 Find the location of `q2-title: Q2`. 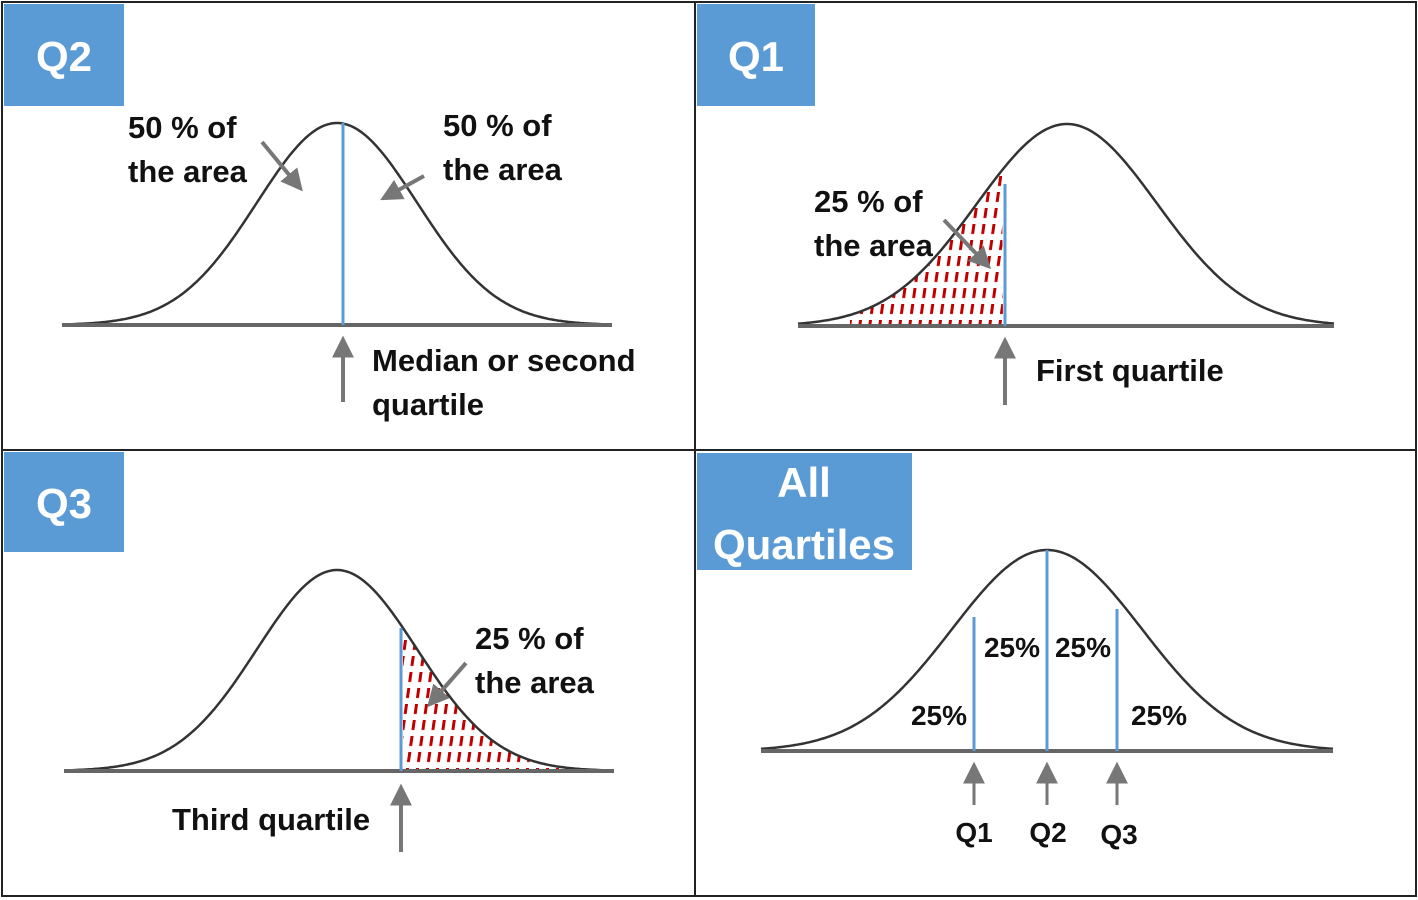

q2-title: Q2 is located at coordinates (64, 56).